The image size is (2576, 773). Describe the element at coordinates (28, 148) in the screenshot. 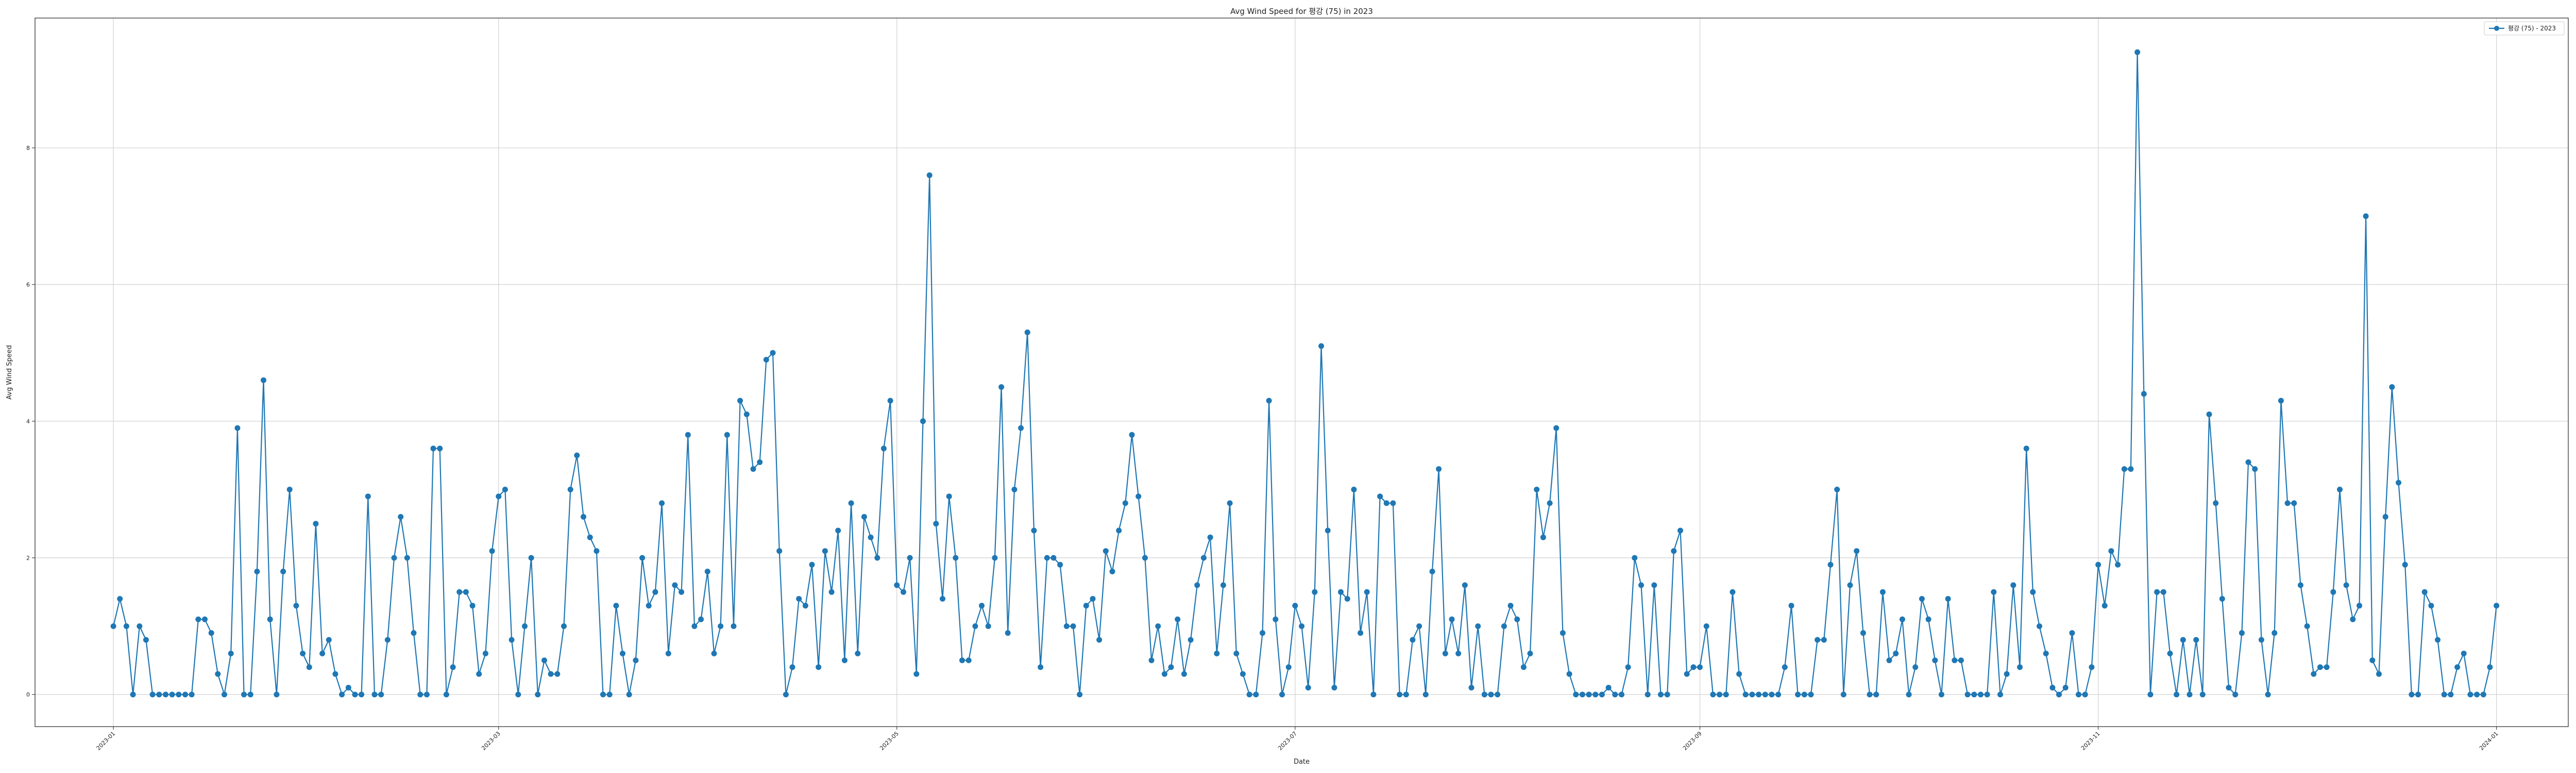

I see `y-tick-label: 8` at that location.